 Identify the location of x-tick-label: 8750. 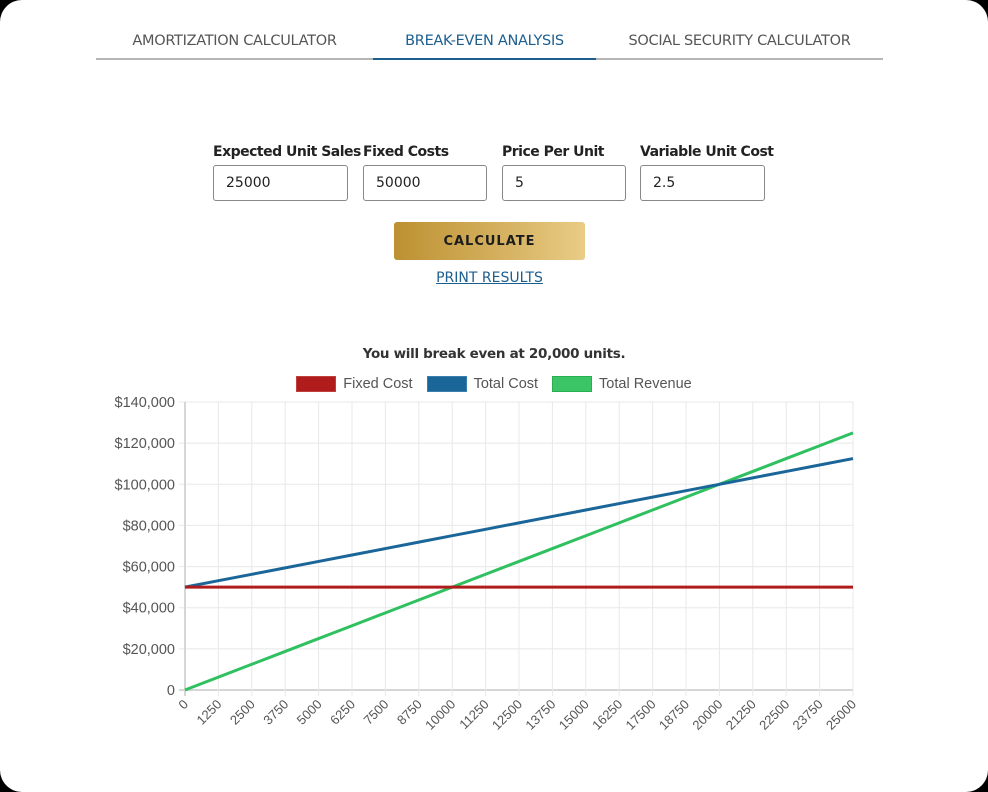
(409, 712).